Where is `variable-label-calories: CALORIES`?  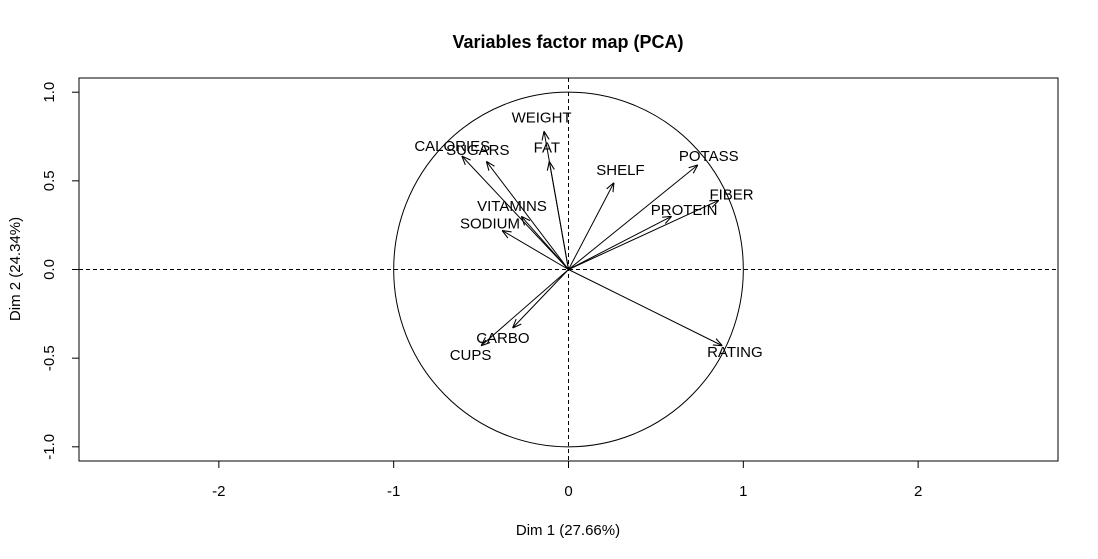 variable-label-calories: CALORIES is located at coordinates (452, 146).